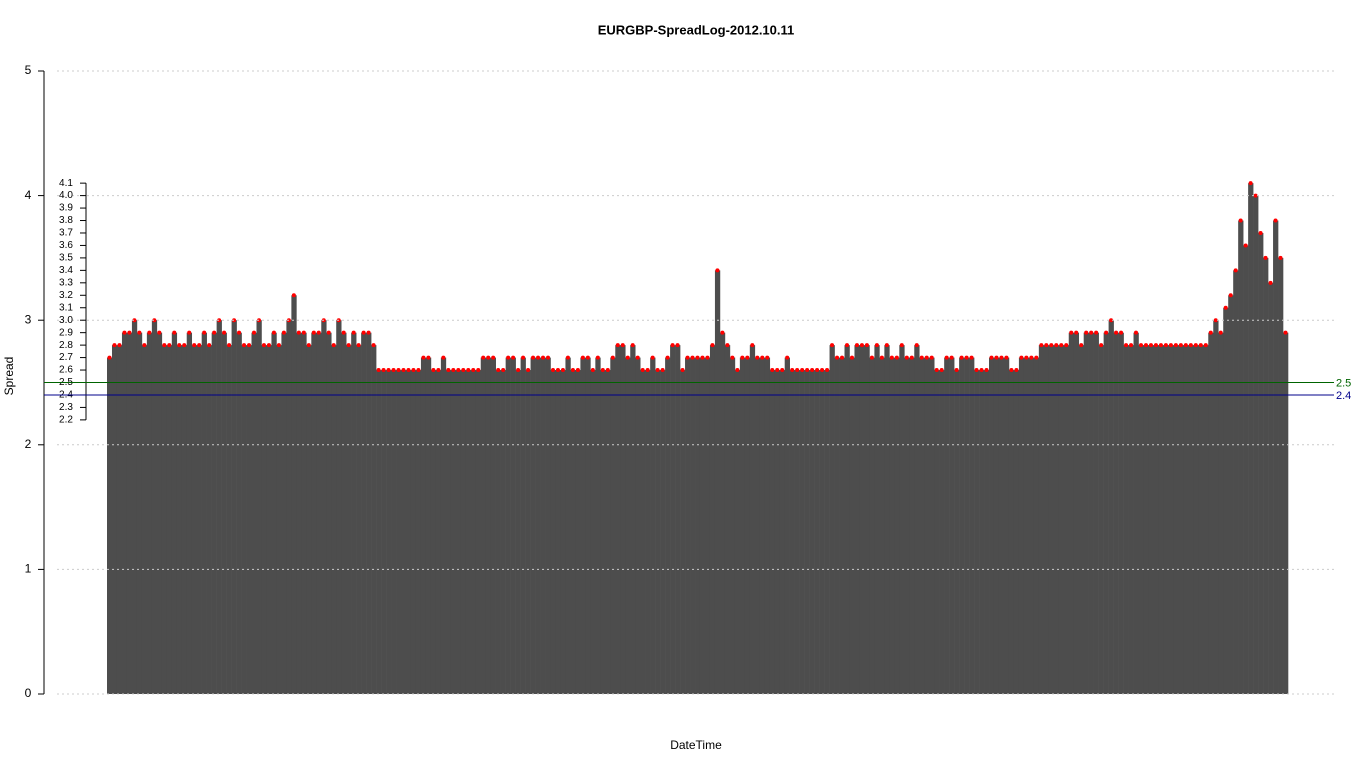 The height and width of the screenshot is (768, 1366). I want to click on y2-tick-label: 3.0, so click(66, 320).